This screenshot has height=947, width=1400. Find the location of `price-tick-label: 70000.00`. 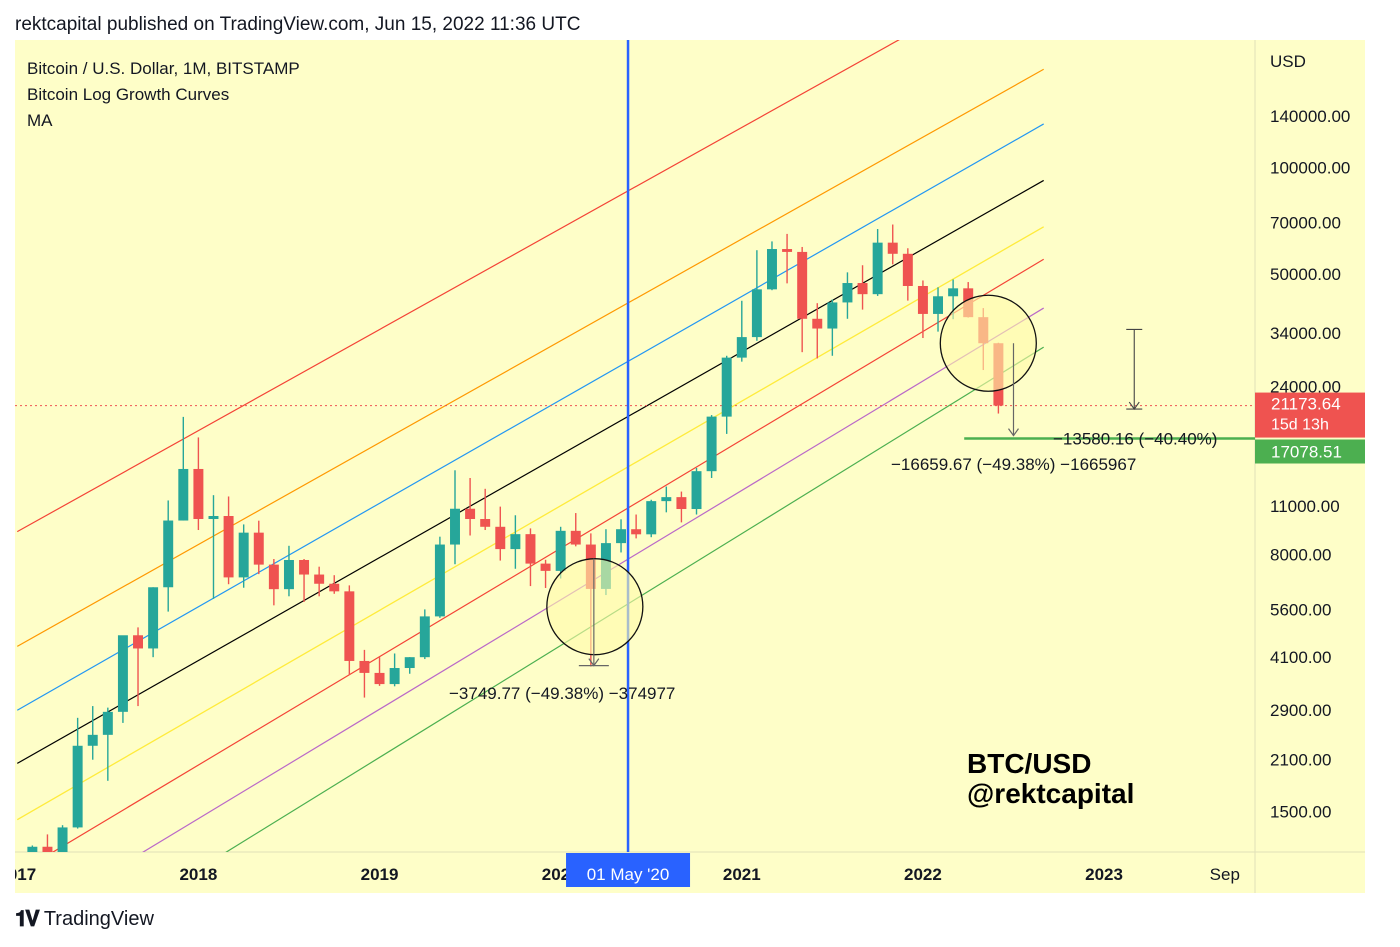

price-tick-label: 70000.00 is located at coordinates (1305, 222).